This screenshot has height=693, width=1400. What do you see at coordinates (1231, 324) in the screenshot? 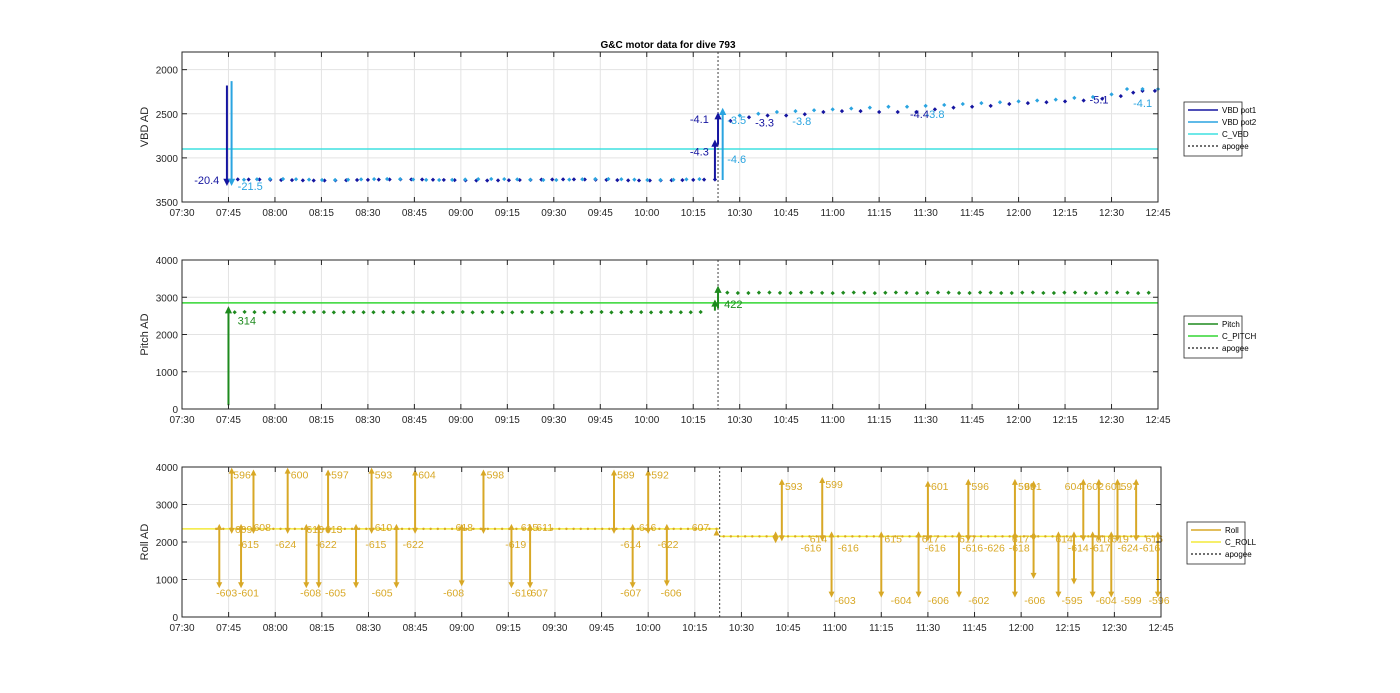
I see `legend-label: Pitch` at bounding box center [1231, 324].